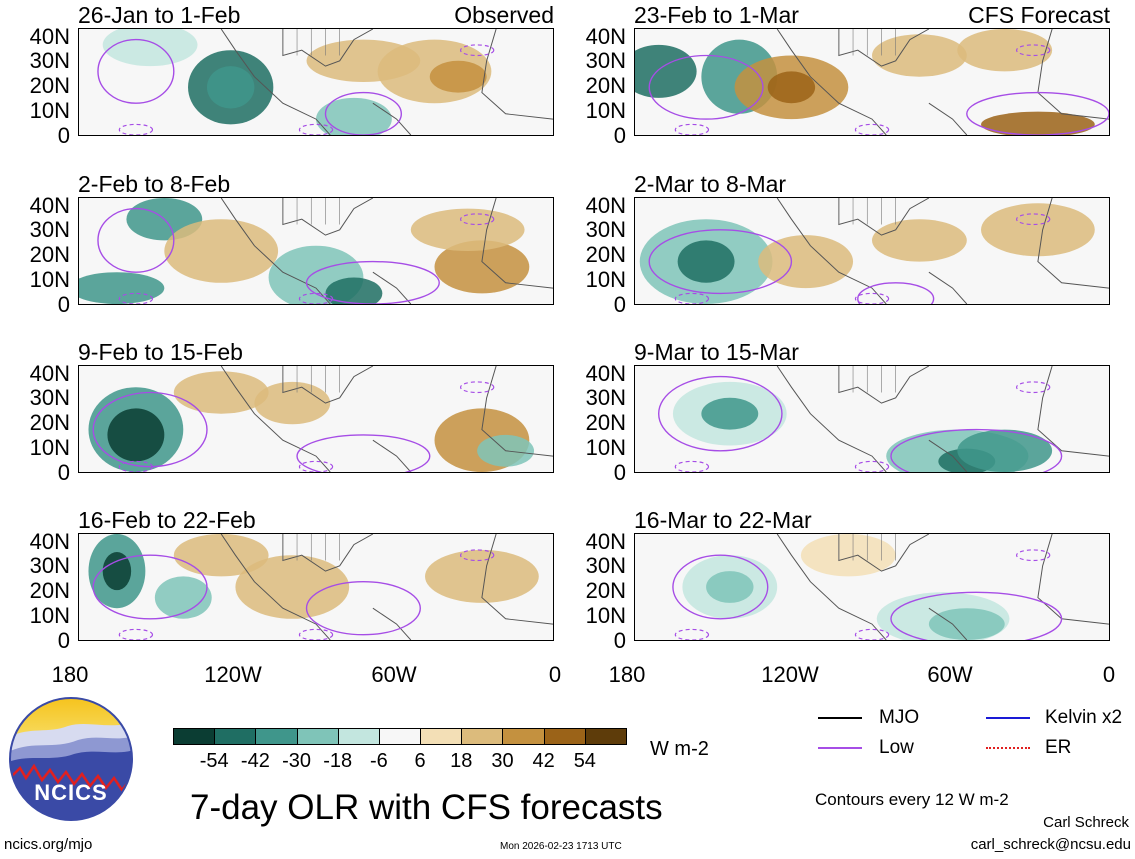  Describe the element at coordinates (555, 674) in the screenshot. I see `lon-label-left-0: 0` at that location.